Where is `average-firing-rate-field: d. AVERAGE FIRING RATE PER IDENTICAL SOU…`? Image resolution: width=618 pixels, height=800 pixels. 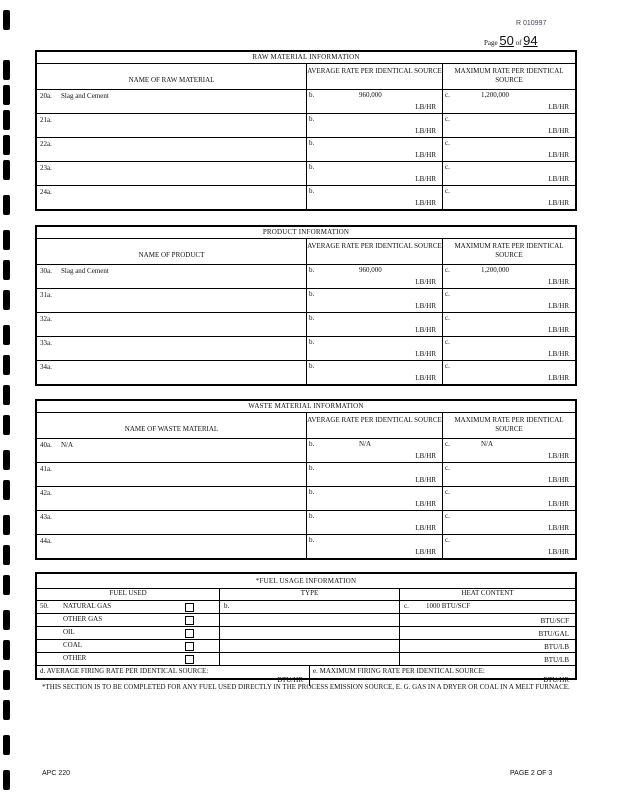
average-firing-rate-field: d. AVERAGE FIRING RATE PER IDENTICAL SOU… is located at coordinates (173, 676).